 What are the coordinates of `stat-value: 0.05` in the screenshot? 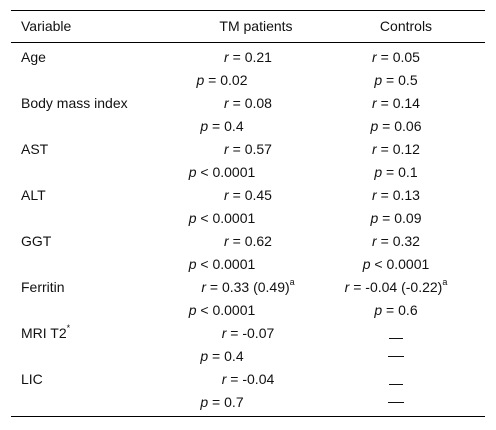 It's located at (406, 57).